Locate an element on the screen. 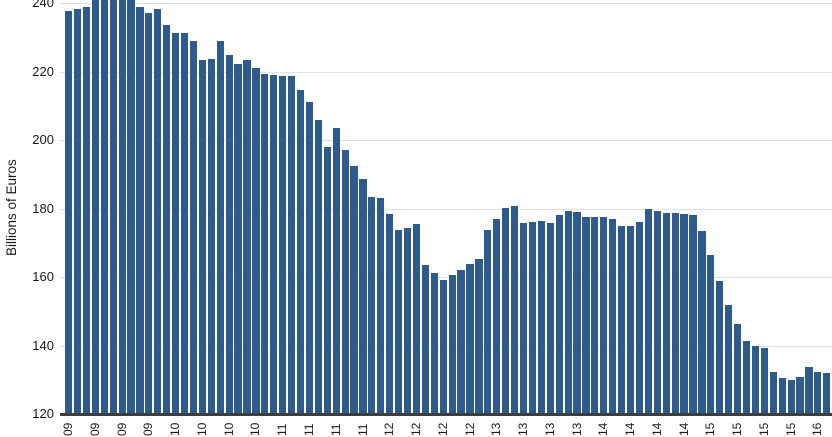  x-axis-line is located at coordinates (446, 414).